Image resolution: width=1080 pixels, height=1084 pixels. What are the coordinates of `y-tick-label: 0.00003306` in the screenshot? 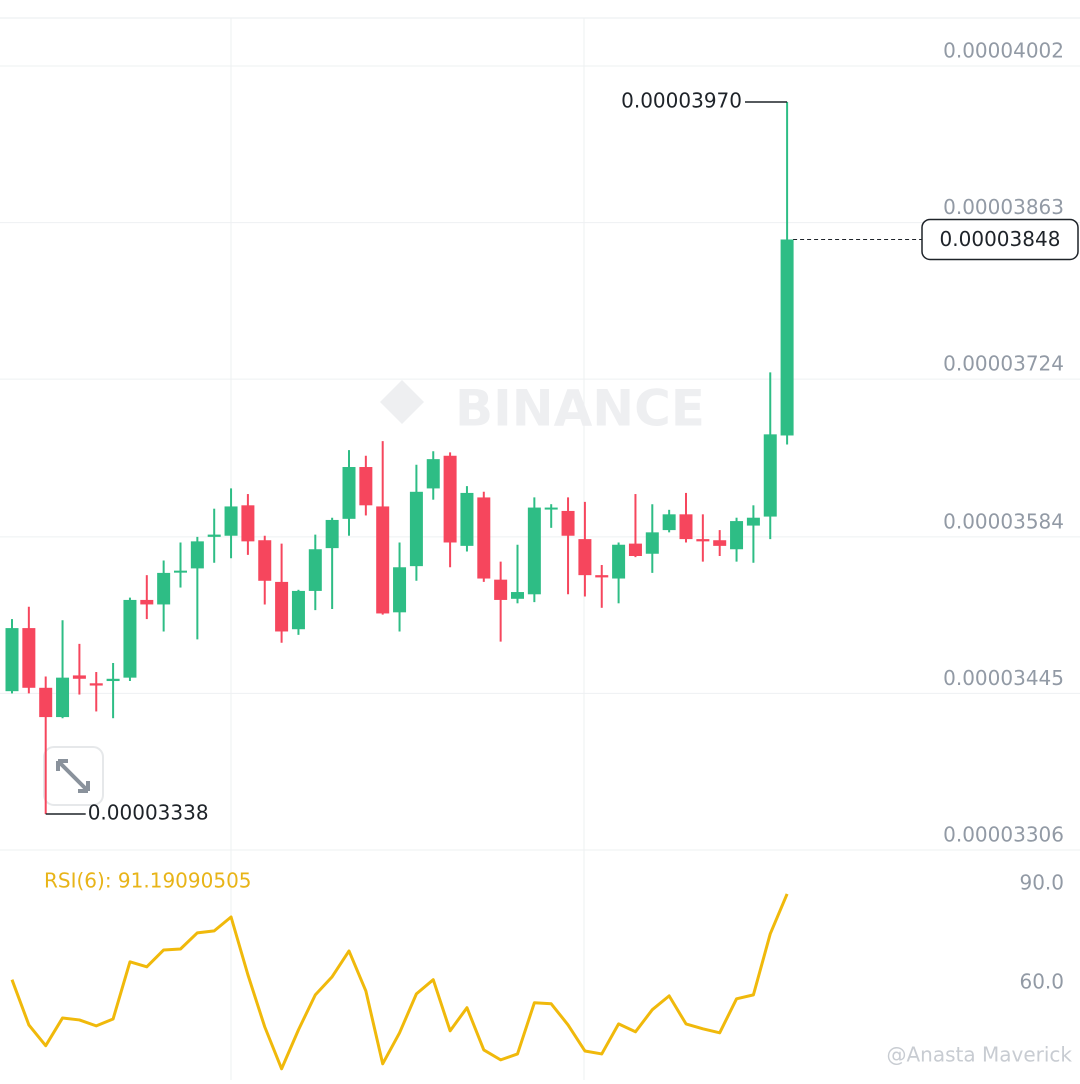 It's located at (1003, 835).